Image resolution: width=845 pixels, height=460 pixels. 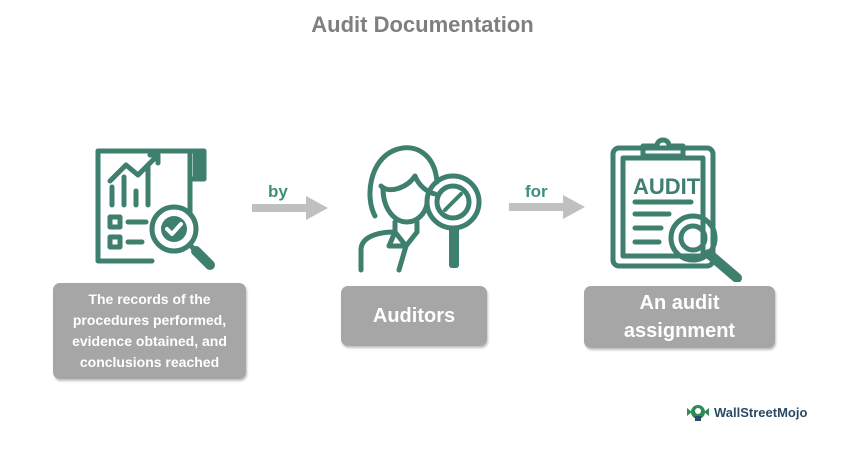 What do you see at coordinates (698, 413) in the screenshot?
I see `brand-logo-icon` at bounding box center [698, 413].